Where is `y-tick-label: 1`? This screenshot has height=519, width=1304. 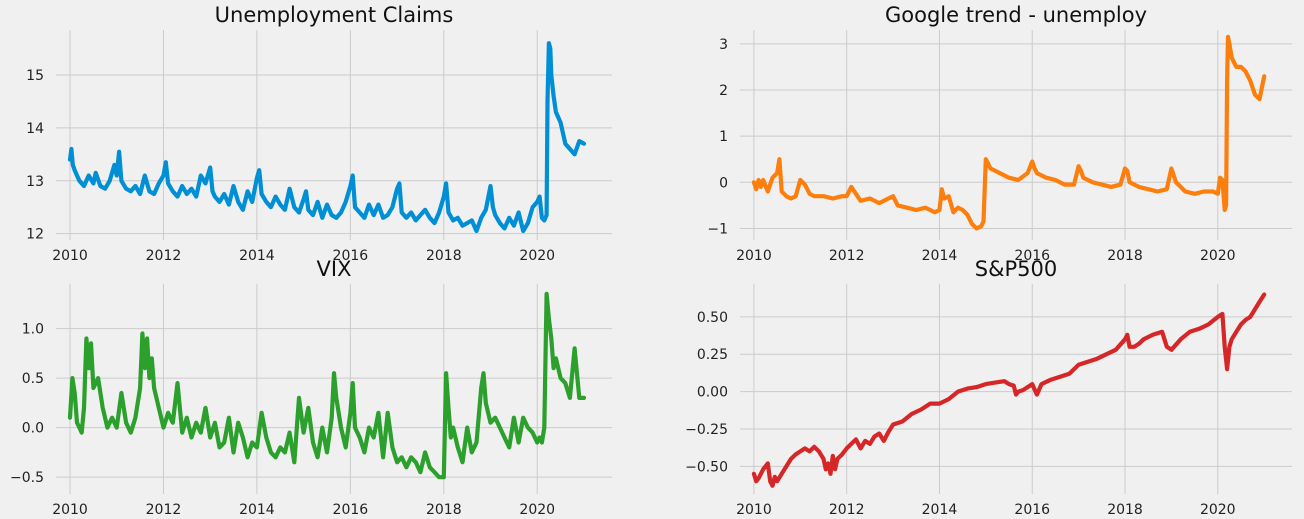 y-tick-label: 1 is located at coordinates (723, 137).